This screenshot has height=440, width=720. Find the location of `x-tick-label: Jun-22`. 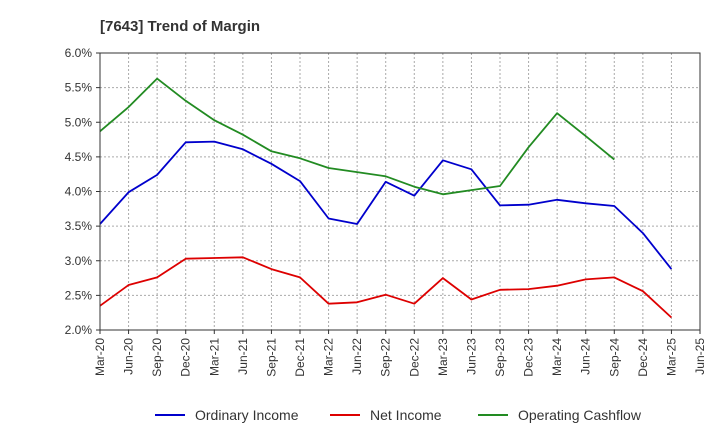

x-tick-label: Jun-22 is located at coordinates (357, 356).